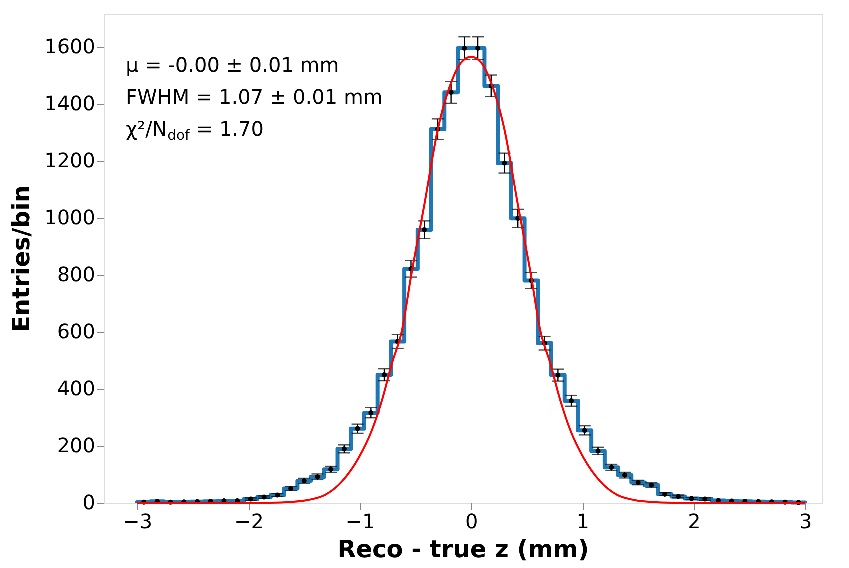 This screenshot has width=849, height=568. What do you see at coordinates (471, 522) in the screenshot?
I see `x-tick-label: 0` at bounding box center [471, 522].